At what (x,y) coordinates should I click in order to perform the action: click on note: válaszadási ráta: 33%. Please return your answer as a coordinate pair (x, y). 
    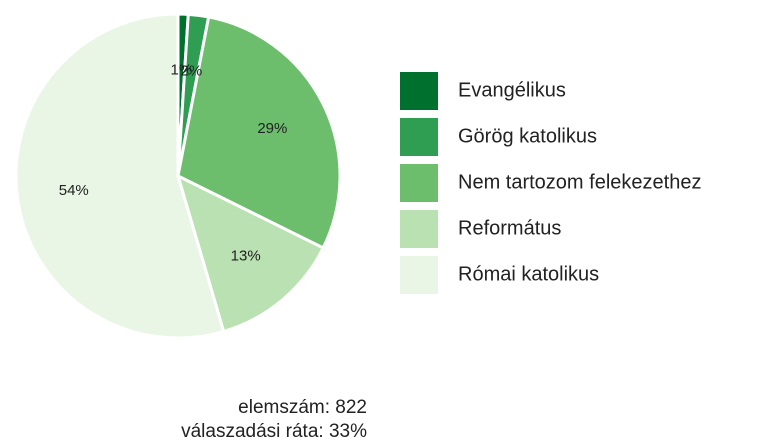
    Looking at the image, I should click on (274, 431).